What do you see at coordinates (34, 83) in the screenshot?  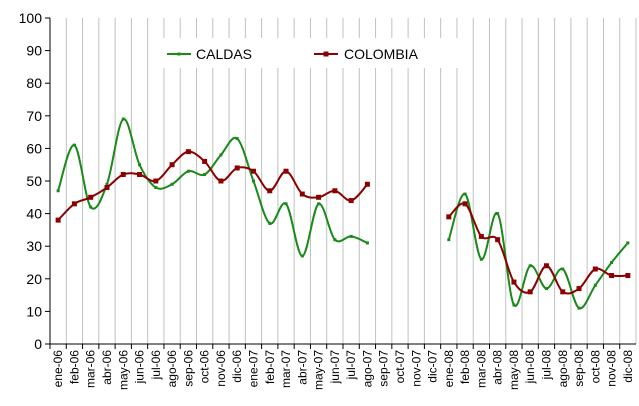 I see `y-tick-label: 80` at bounding box center [34, 83].